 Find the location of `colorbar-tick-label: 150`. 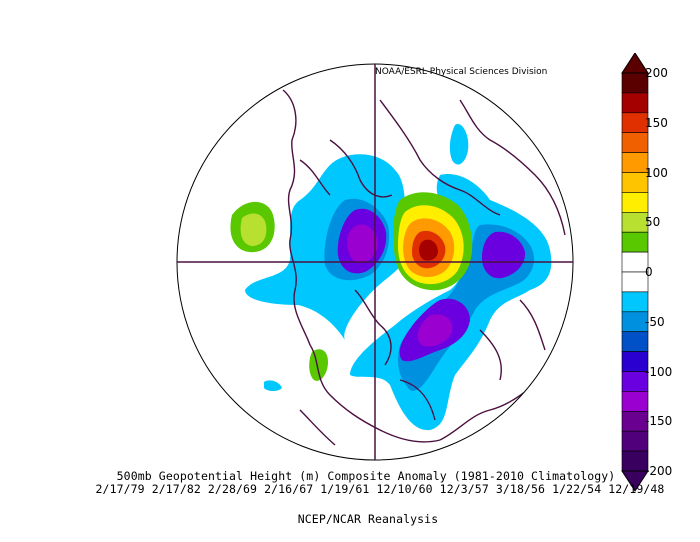

colorbar-tick-label: 150 is located at coordinates (656, 122).